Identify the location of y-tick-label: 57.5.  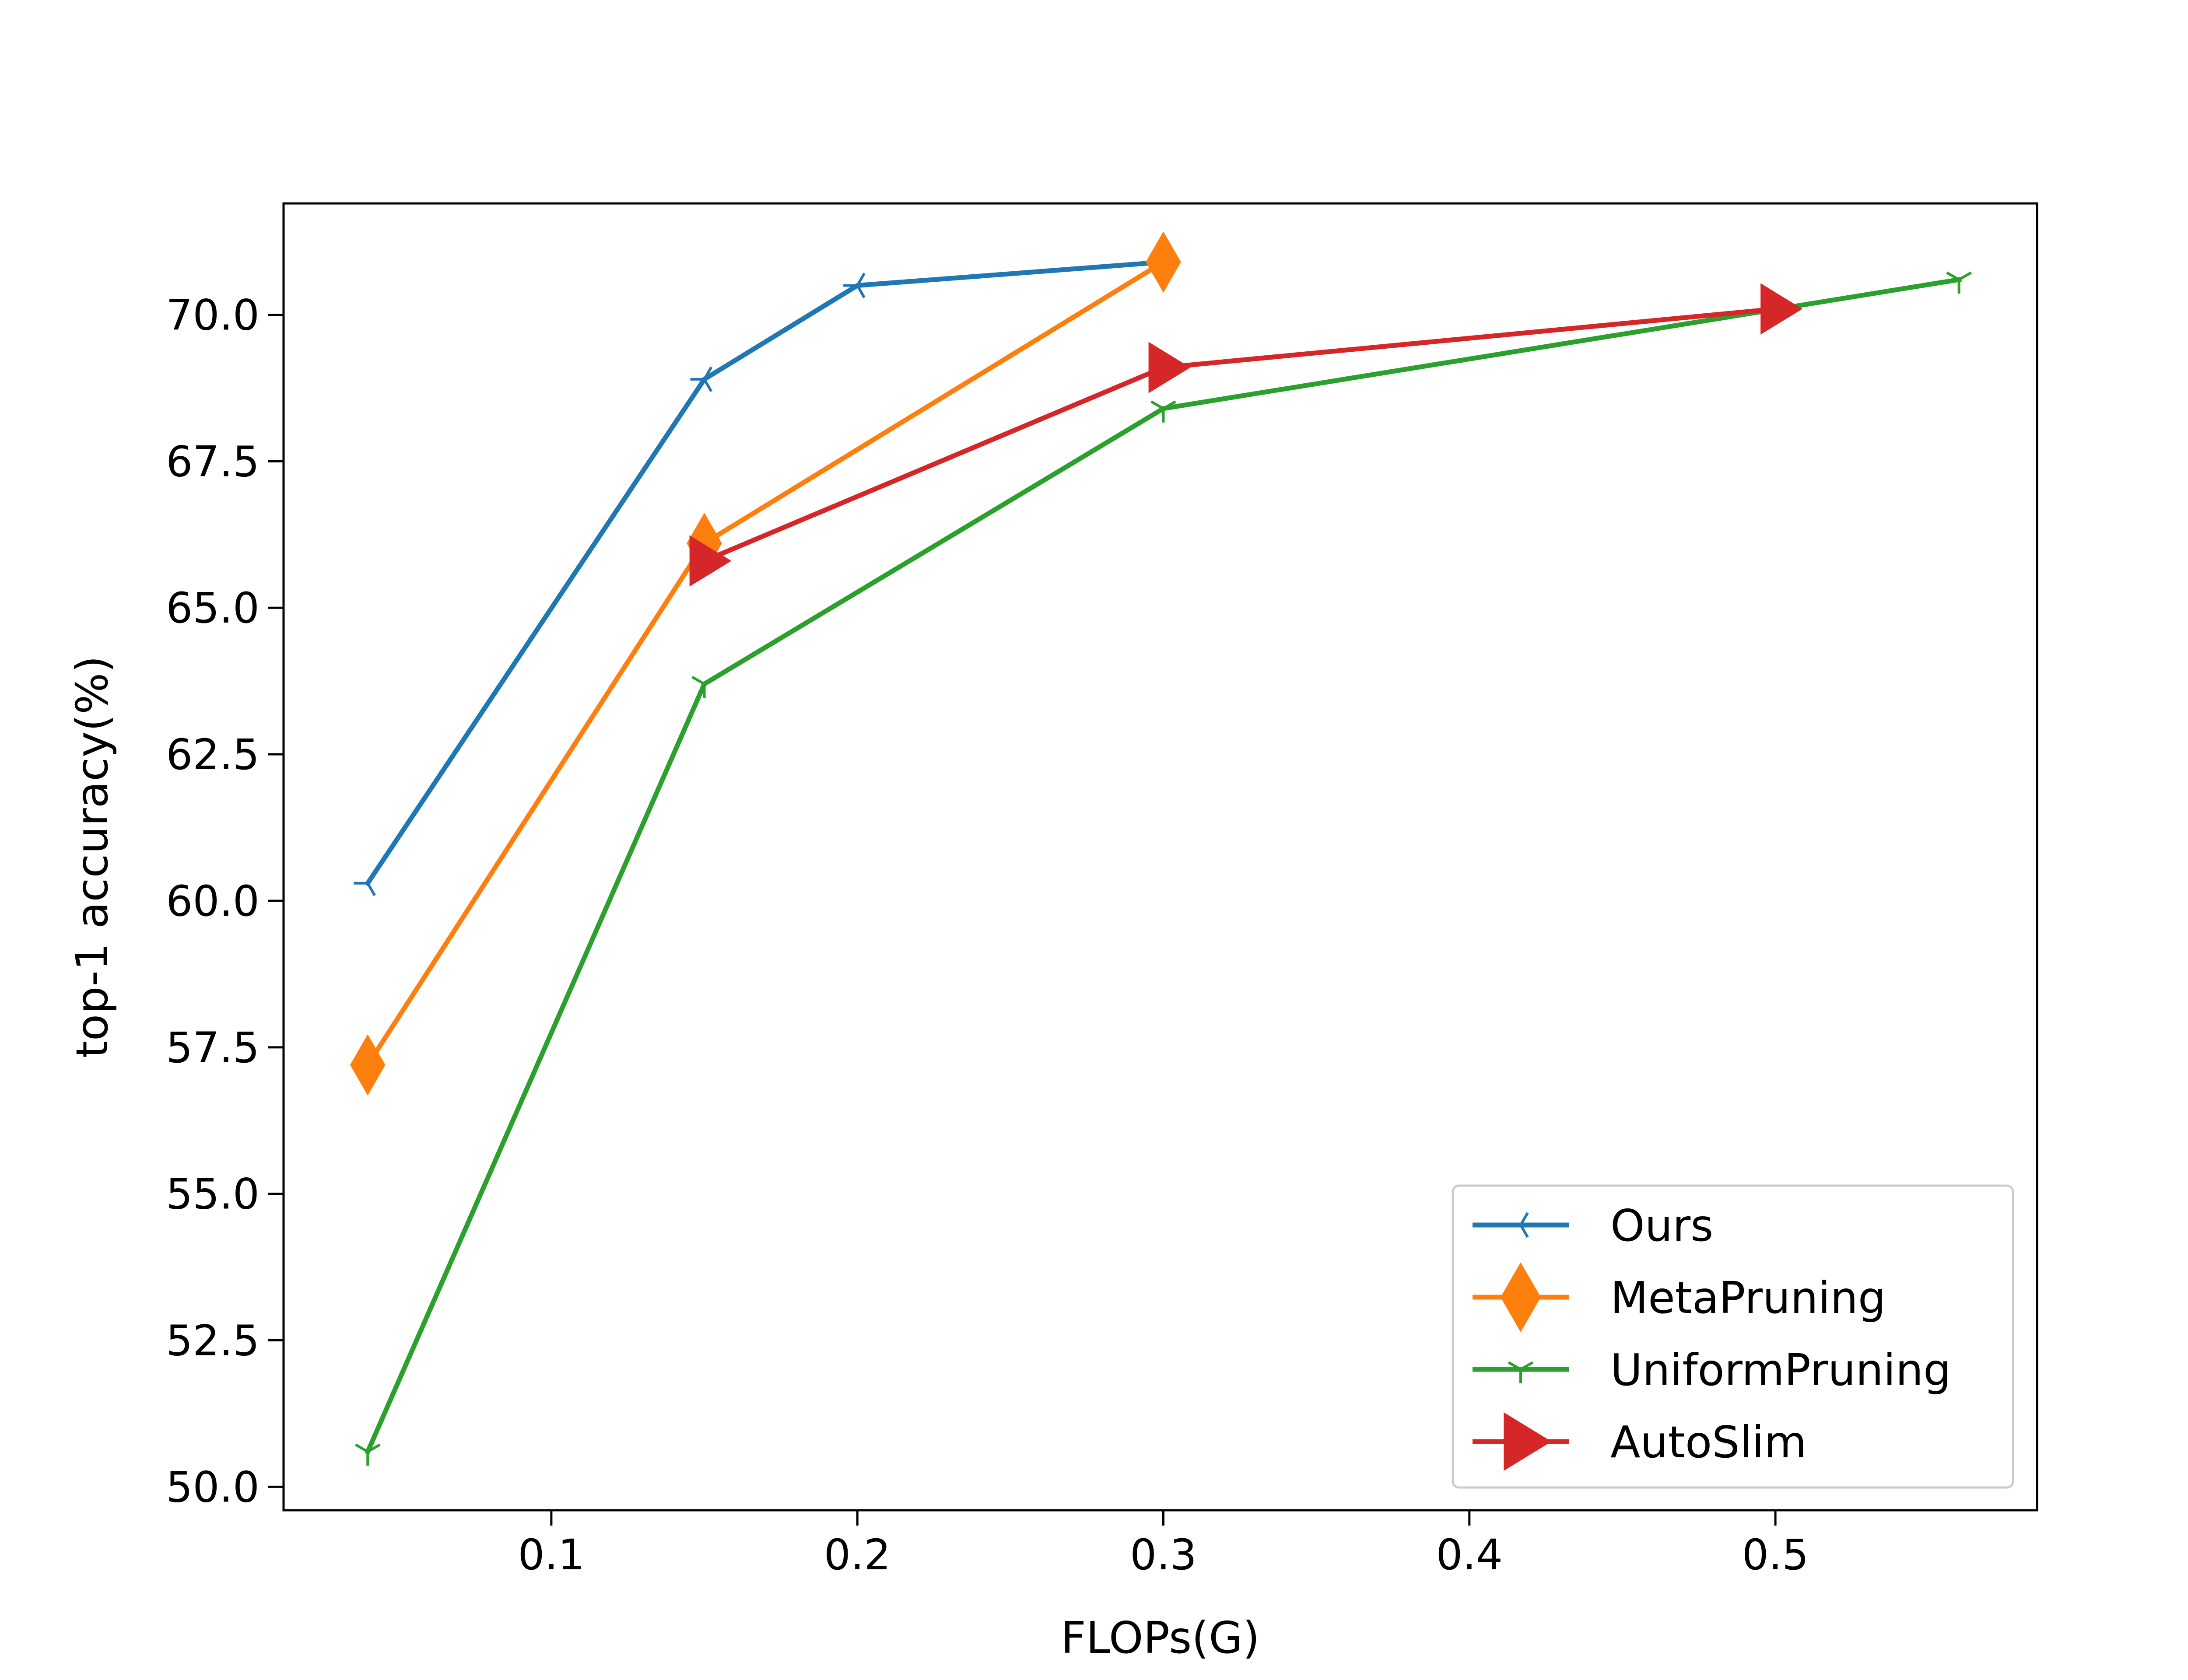
(212, 1047).